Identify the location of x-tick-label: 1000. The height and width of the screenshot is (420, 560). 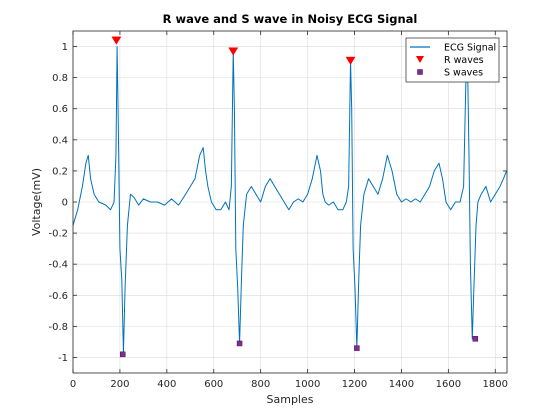
(307, 384).